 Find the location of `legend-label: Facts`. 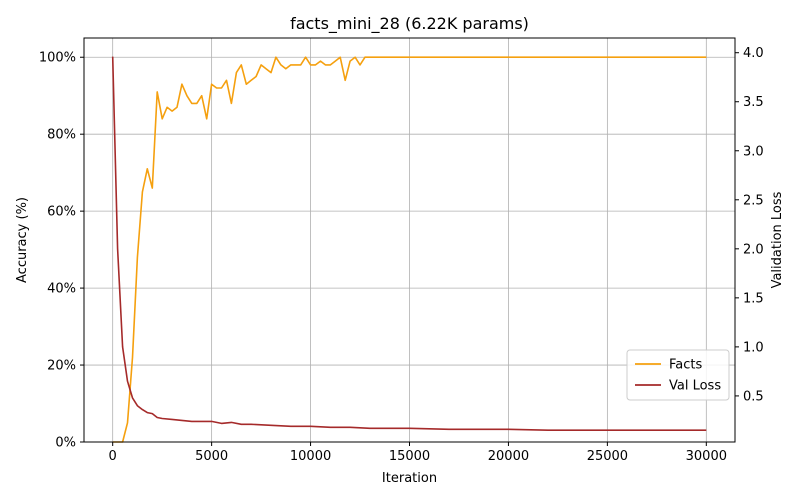

legend-label: Facts is located at coordinates (685, 365).